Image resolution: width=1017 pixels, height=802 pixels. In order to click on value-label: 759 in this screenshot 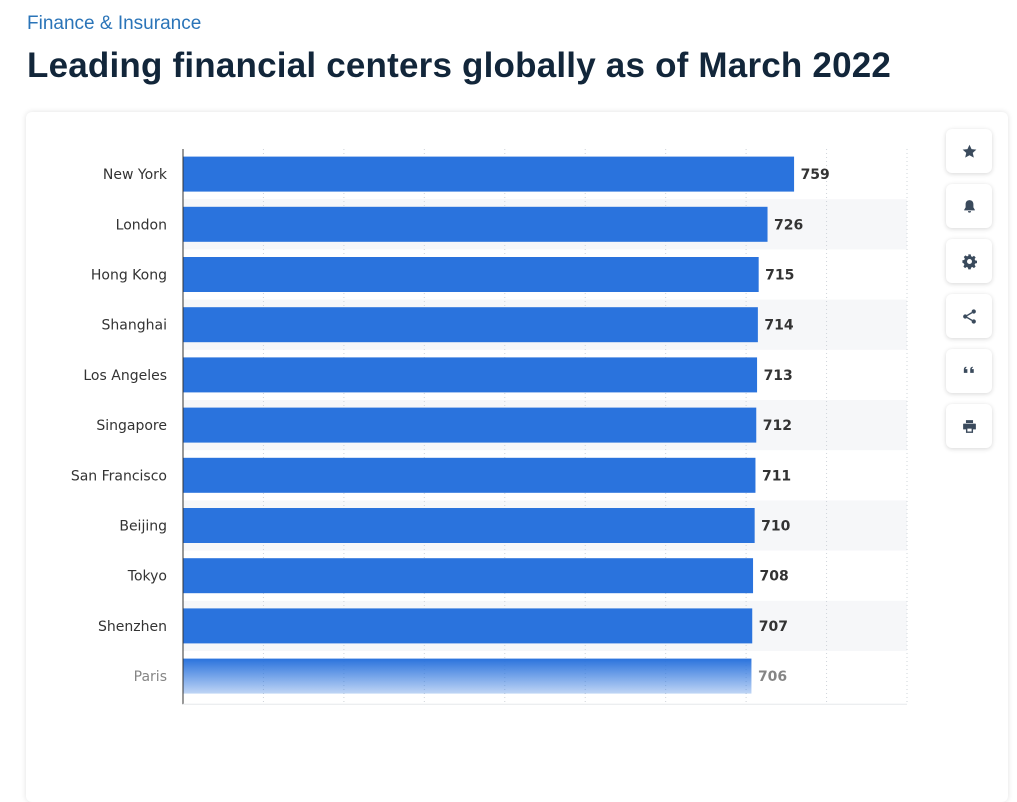, I will do `click(815, 175)`.